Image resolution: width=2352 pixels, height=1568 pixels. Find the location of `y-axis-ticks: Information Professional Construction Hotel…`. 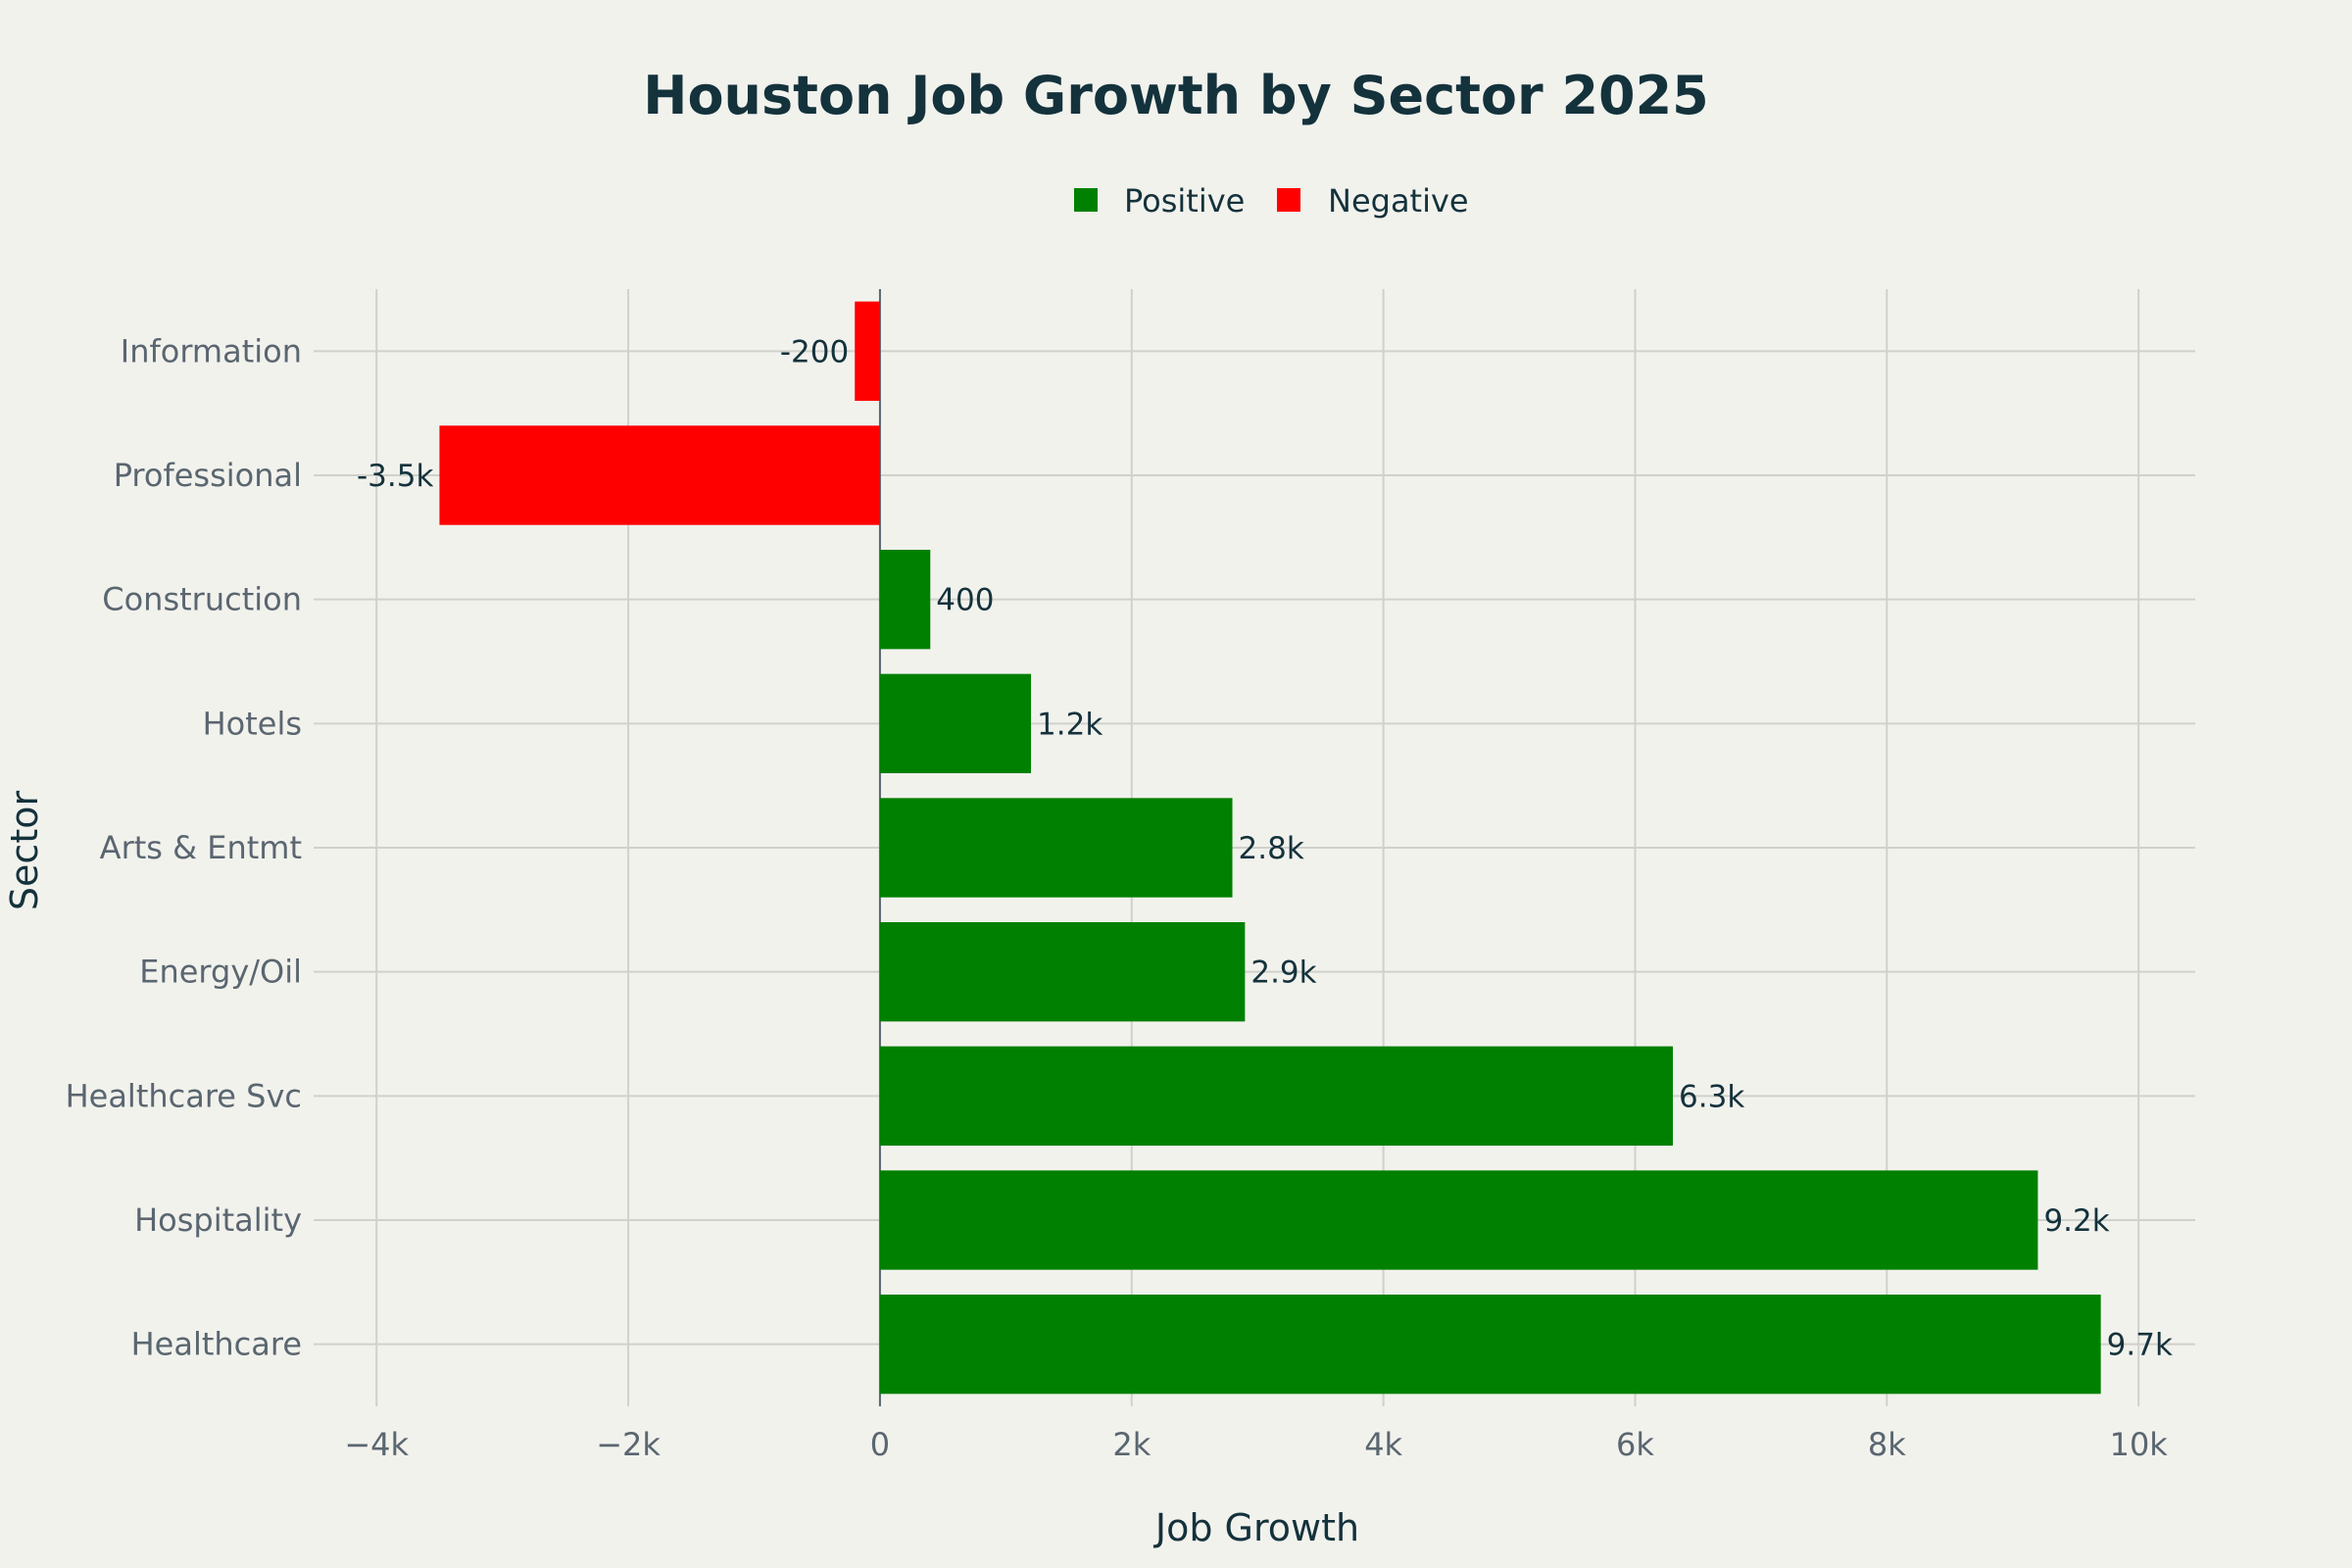

y-axis-ticks: Information Professional Construction Hotel… is located at coordinates (184, 847).